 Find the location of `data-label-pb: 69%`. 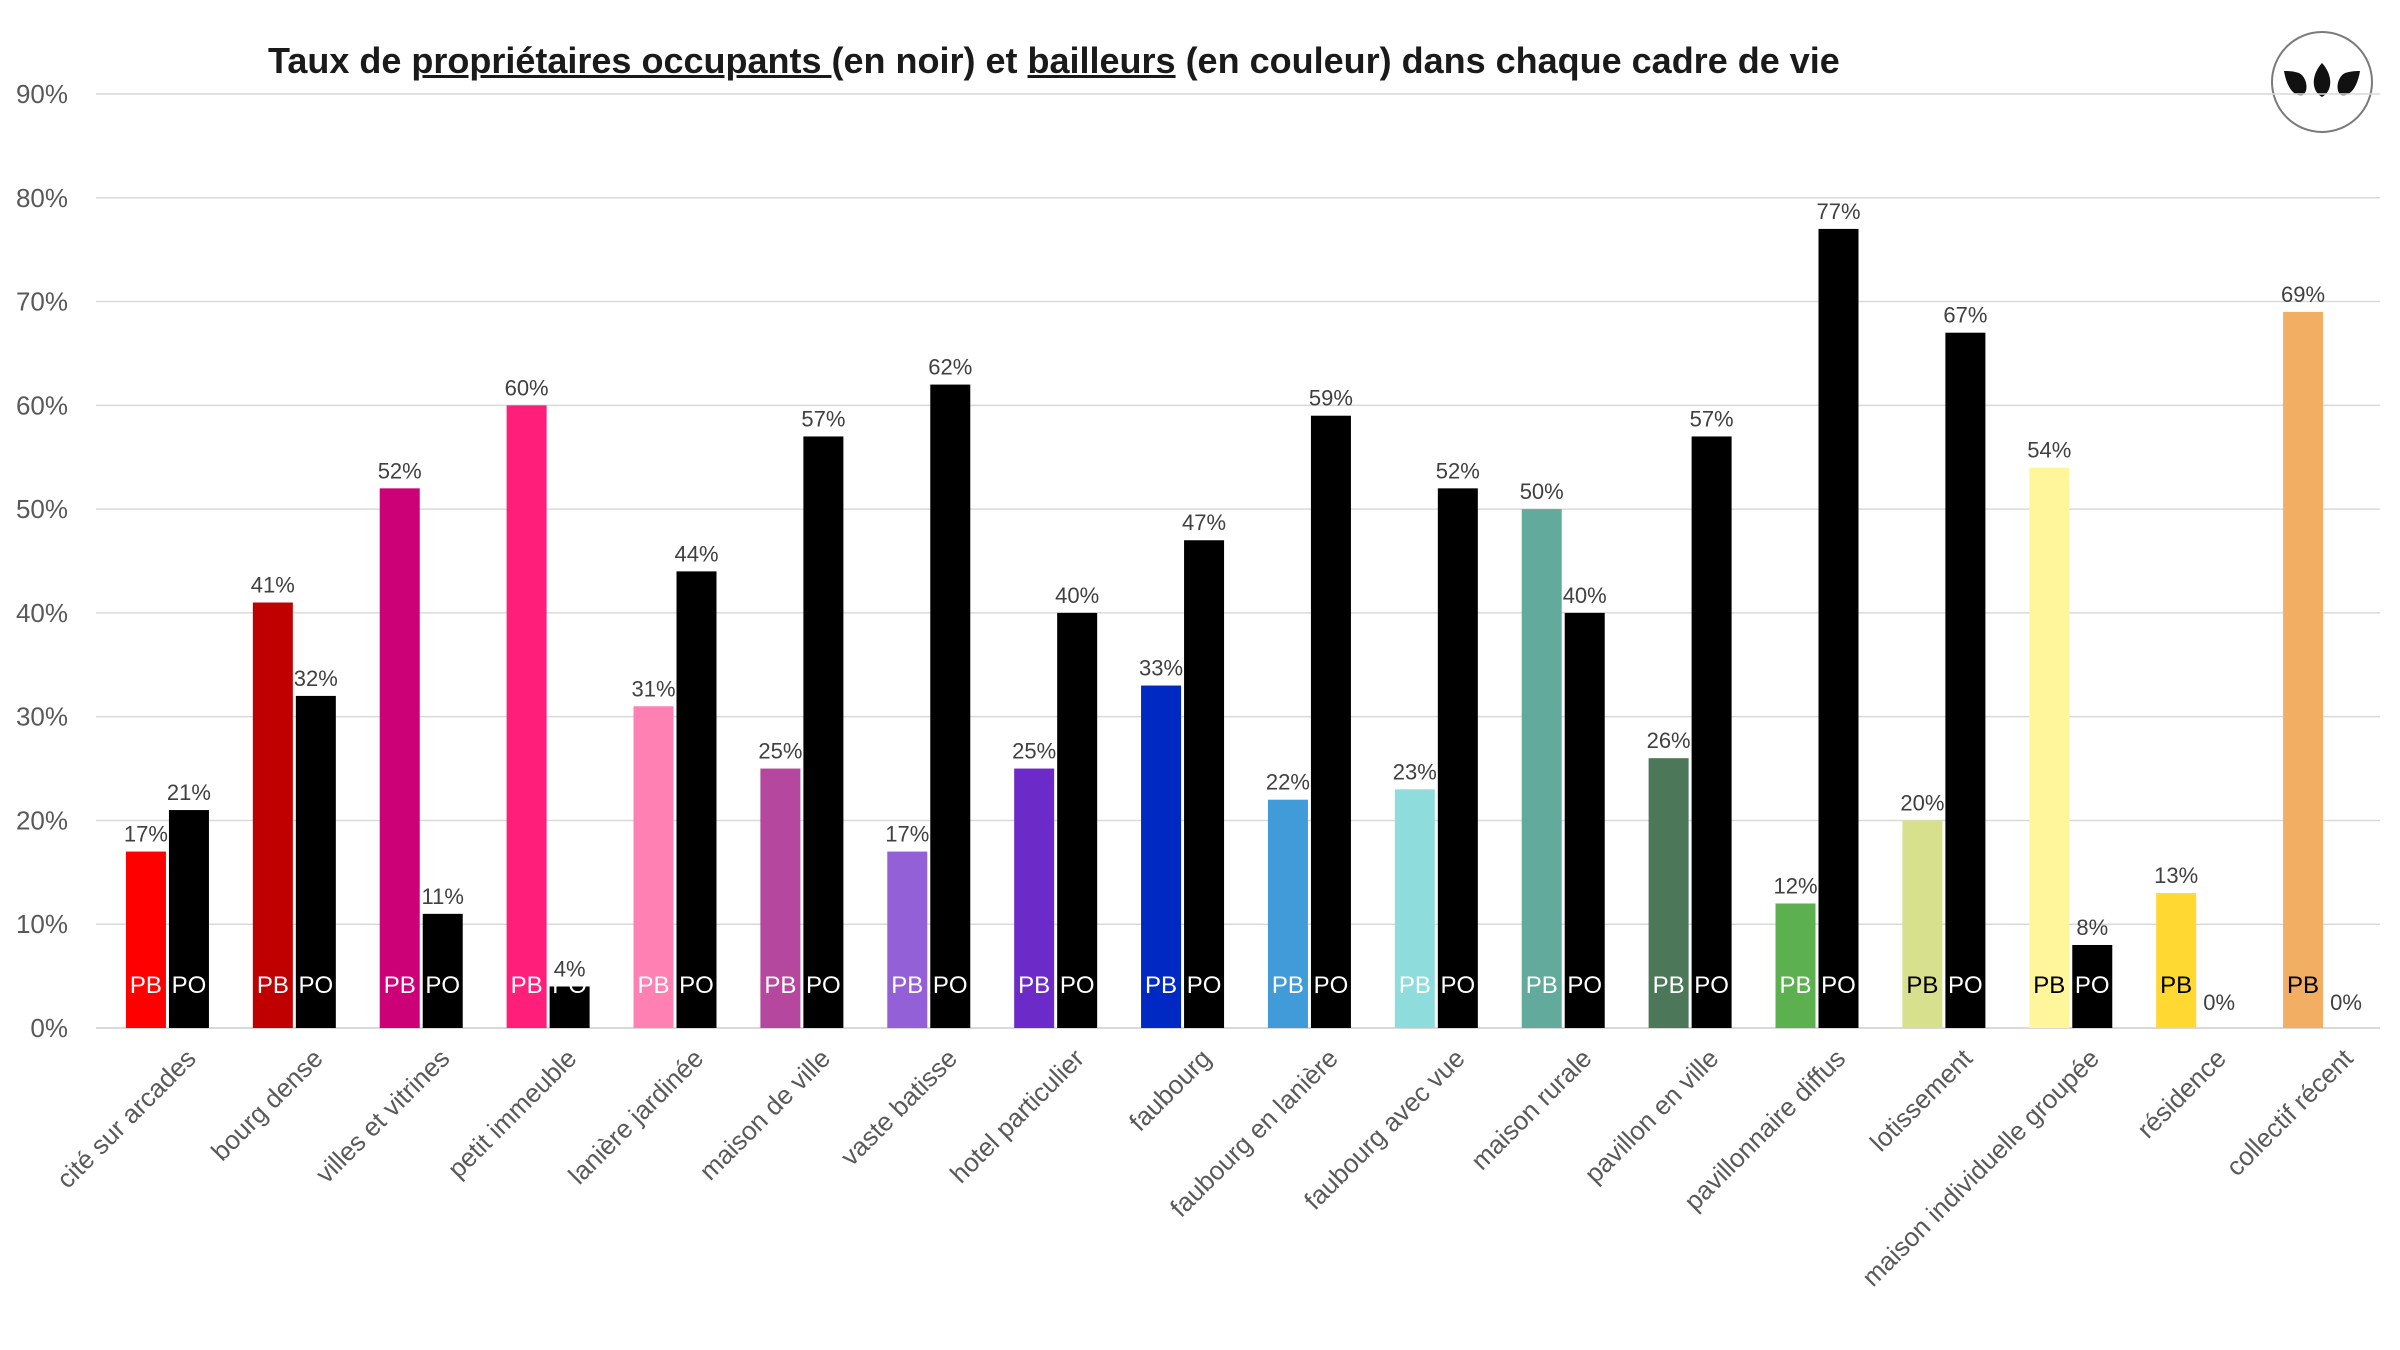

data-label-pb: 69% is located at coordinates (2303, 294).